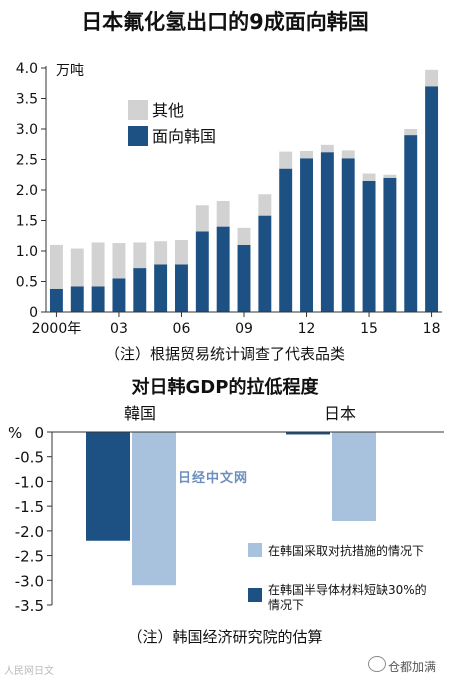  I want to click on chart-1-note: （注）根据贸易统计调查了代表品类, so click(224, 354).